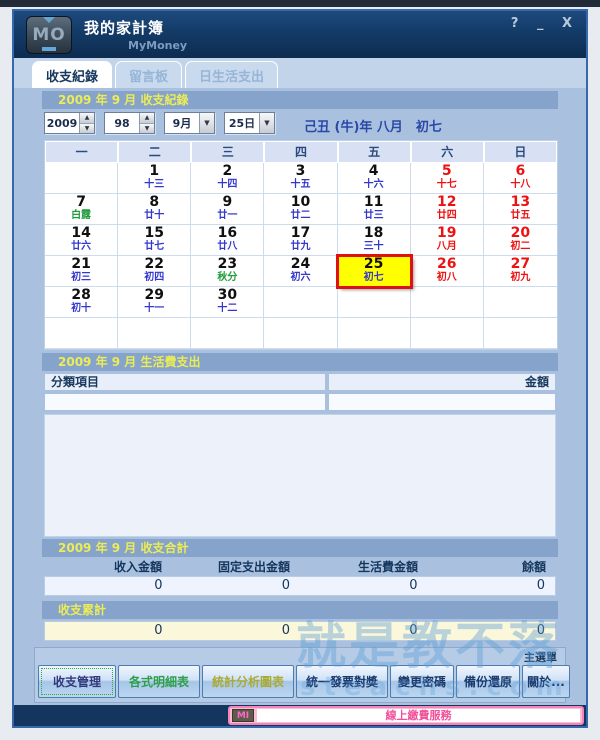 The width and height of the screenshot is (600, 740). I want to click on totals-section-header: 2009 年 9 月 收支合計, so click(300, 548).